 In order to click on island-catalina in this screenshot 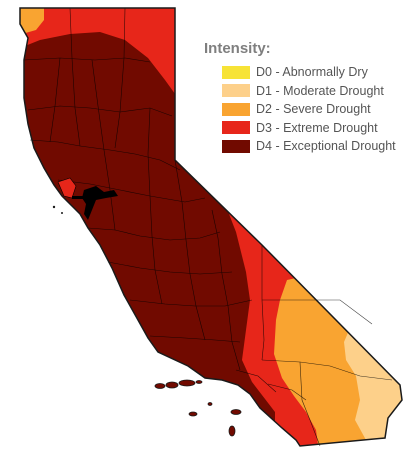, I will do `click(236, 412)`.